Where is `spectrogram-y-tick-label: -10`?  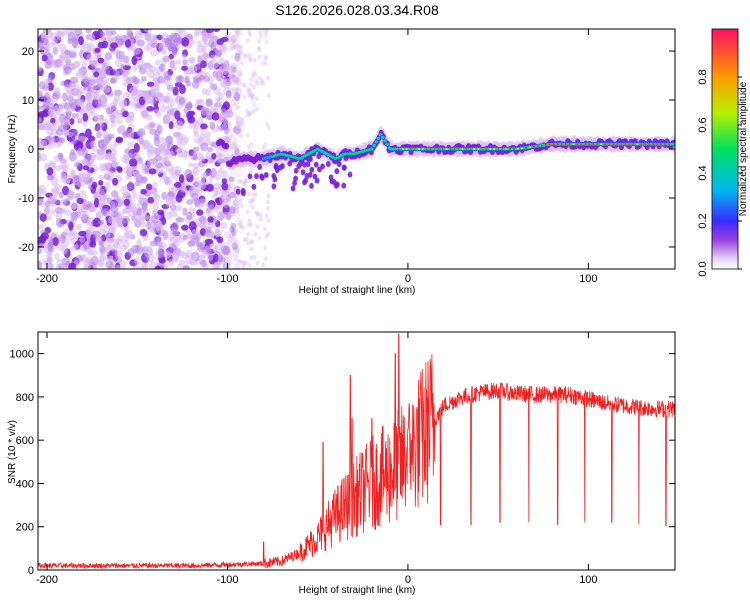
spectrogram-y-tick-label: -10 is located at coordinates (26, 199).